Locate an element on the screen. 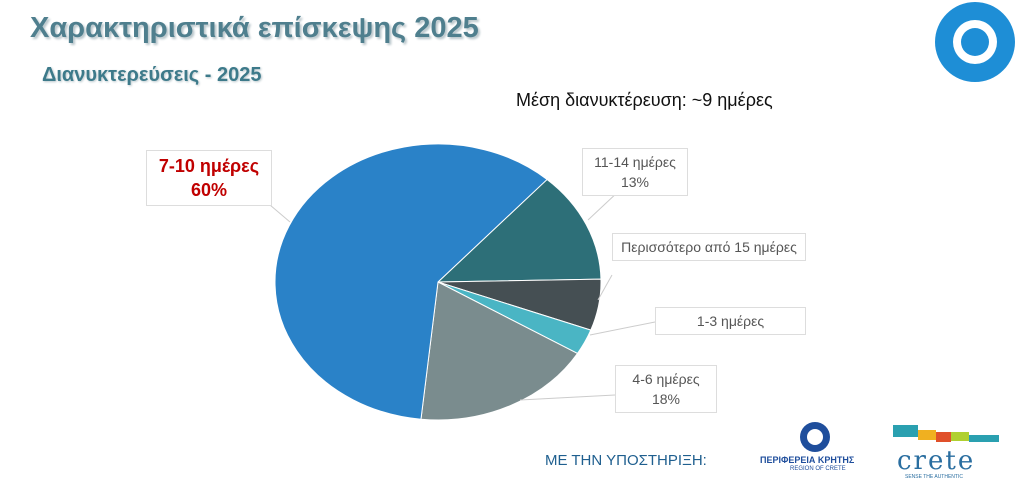  slice-label: Περισσότερο από 15 ημέρες is located at coordinates (709, 247).